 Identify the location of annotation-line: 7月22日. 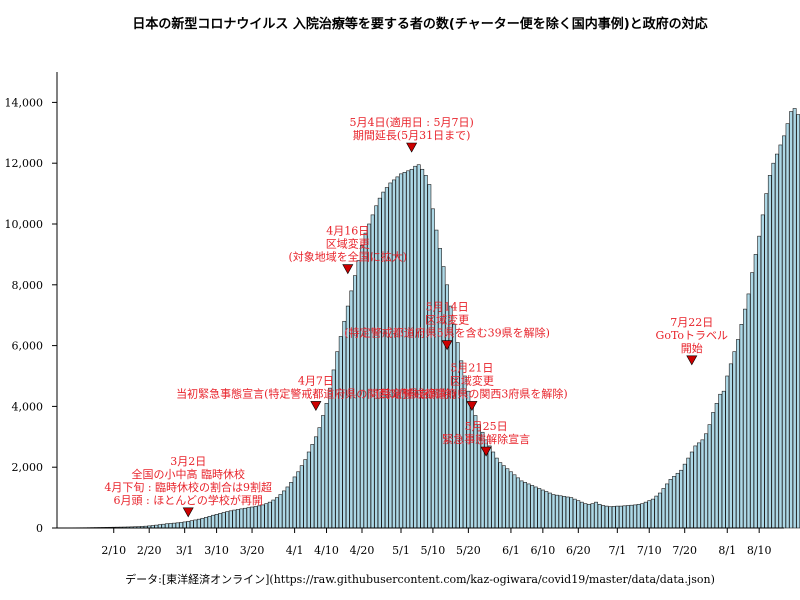
(691, 322).